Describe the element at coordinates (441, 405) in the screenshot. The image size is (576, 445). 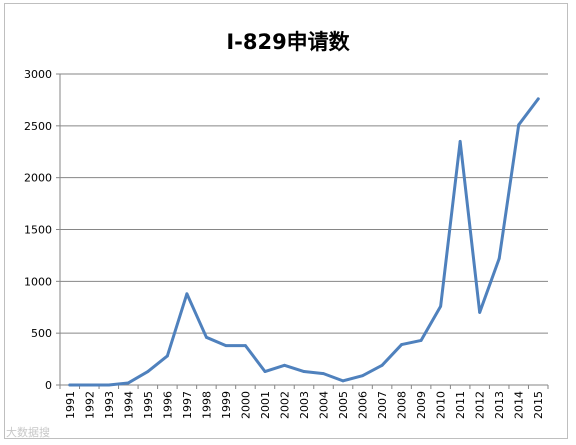
I see `x-tick-label-2010: 2010` at that location.